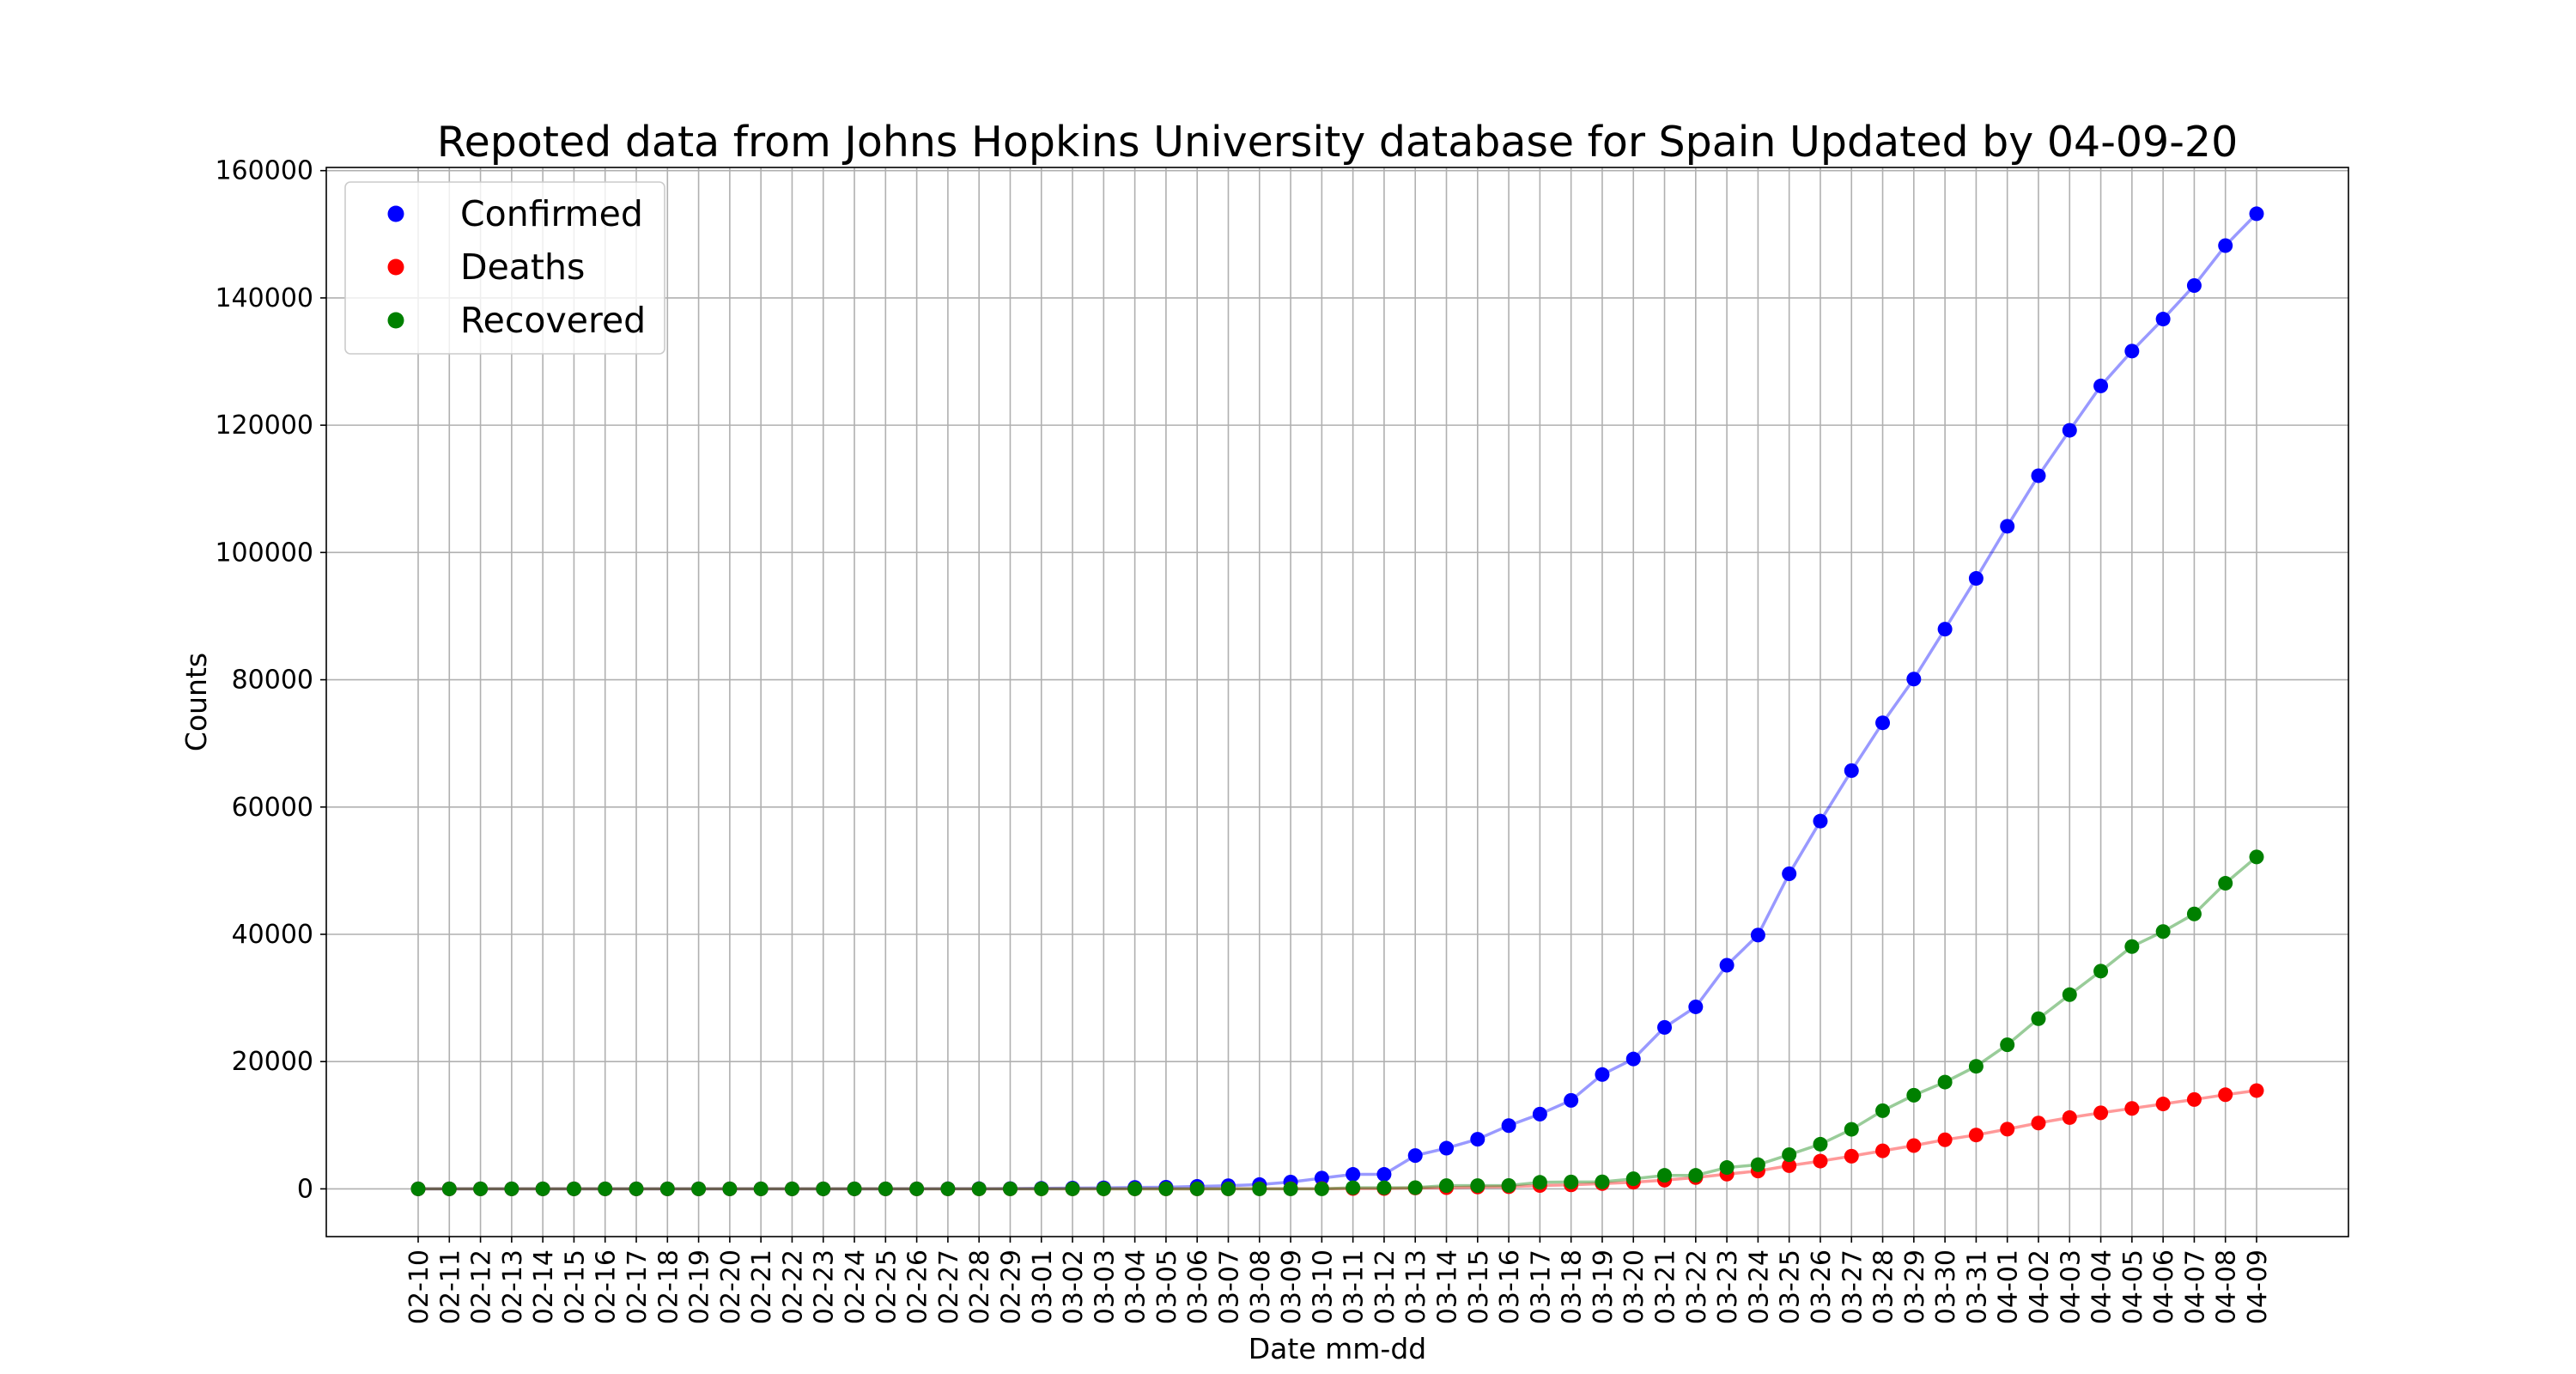  I want to click on legend: Confirmed Deaths Recovered, so click(505, 268).